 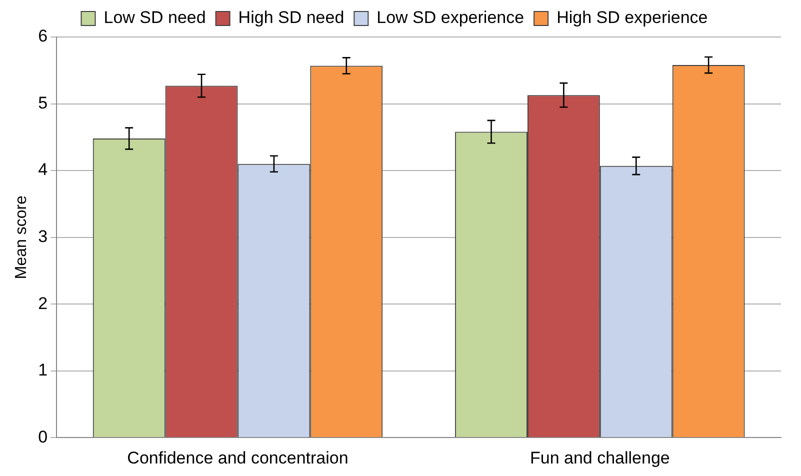 What do you see at coordinates (43, 436) in the screenshot?
I see `y-tick-label: 0` at bounding box center [43, 436].